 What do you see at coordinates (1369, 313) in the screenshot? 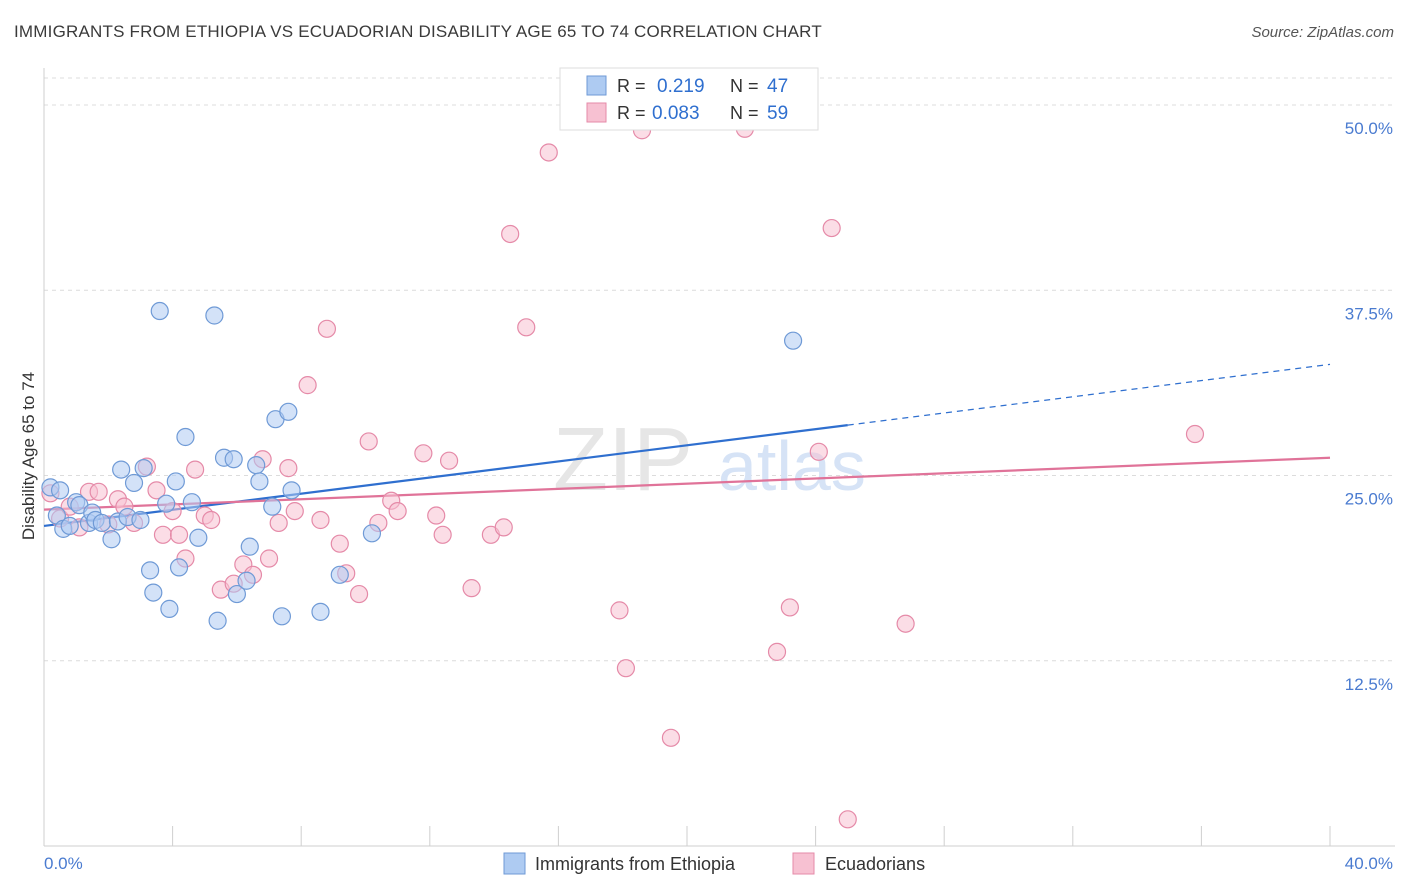
I see `y-tick-label: 37.5%` at bounding box center [1369, 313].